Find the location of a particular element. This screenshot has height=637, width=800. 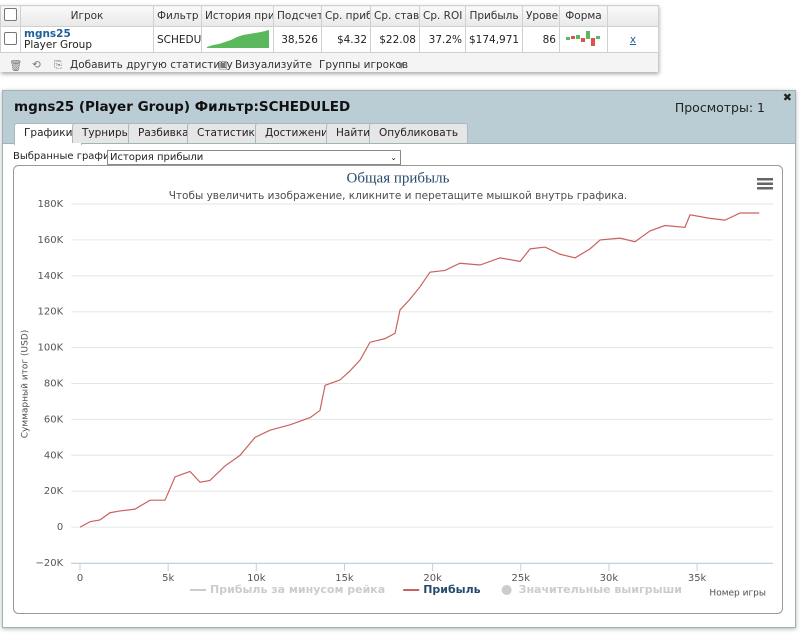

tab: Статистика is located at coordinates (229, 133).